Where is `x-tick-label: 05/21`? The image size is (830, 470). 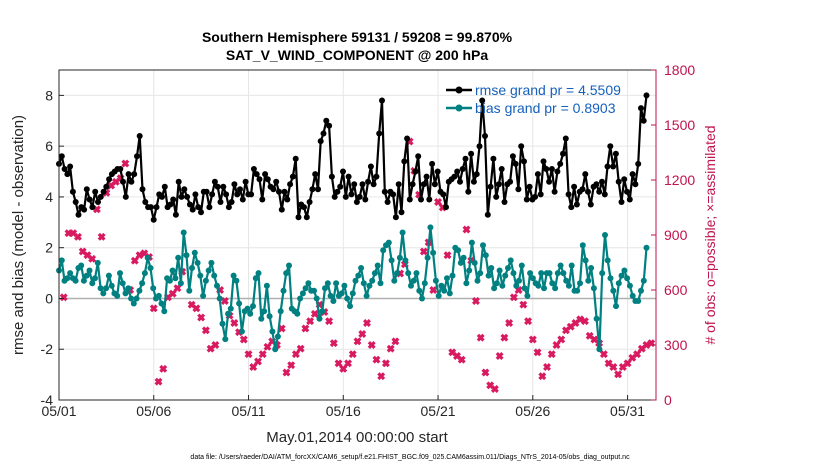
x-tick-label: 05/21 is located at coordinates (438, 411).